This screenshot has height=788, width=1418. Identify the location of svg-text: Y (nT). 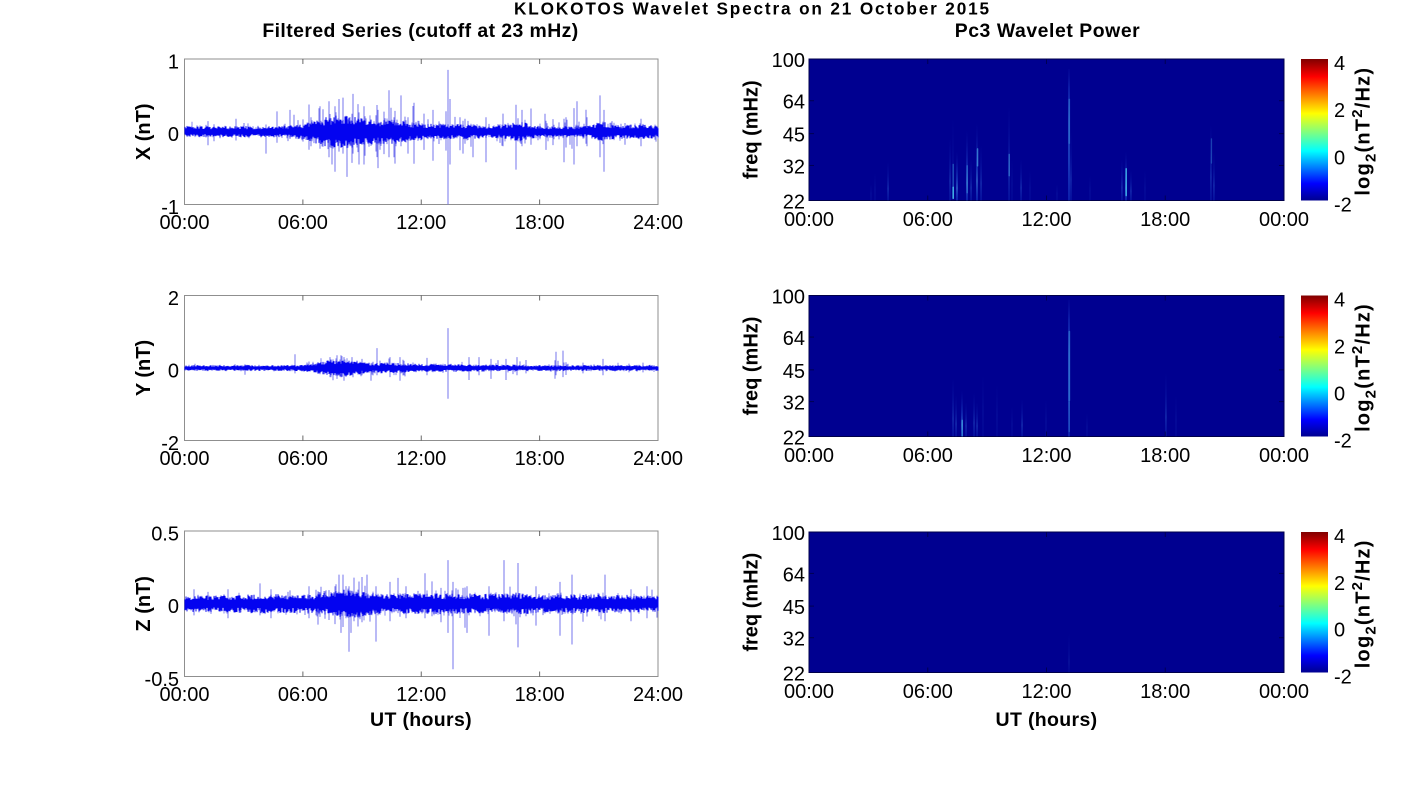
(144, 368).